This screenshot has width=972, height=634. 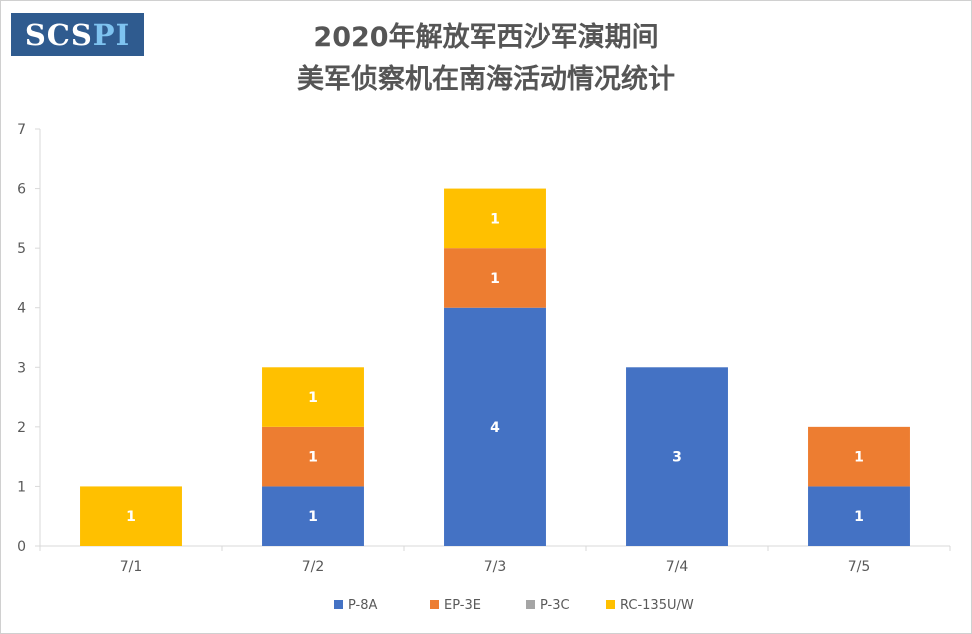 I want to click on chart-title-line1: 2020年解放军西沙军演期间, so click(x=486, y=37).